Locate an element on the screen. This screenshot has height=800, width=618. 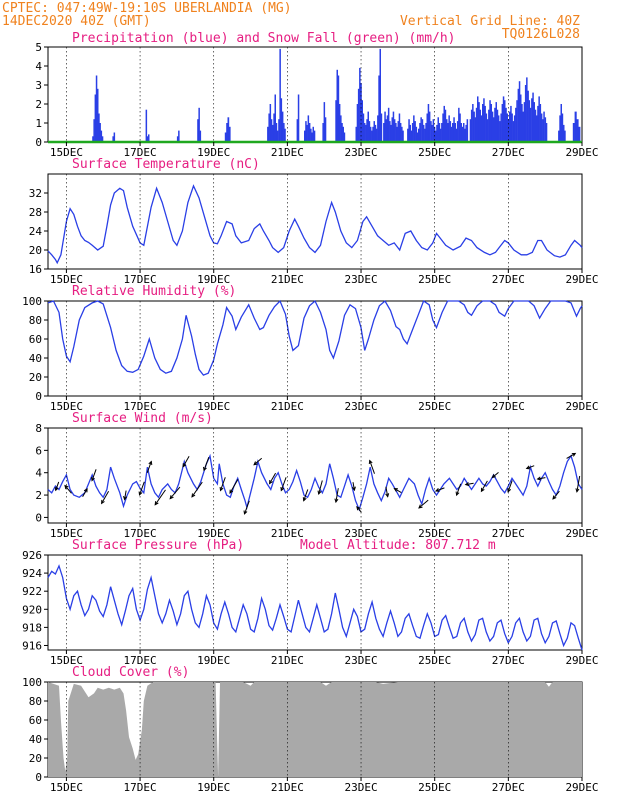
x-tick-label: 19DEC is located at coordinates (213, 152).